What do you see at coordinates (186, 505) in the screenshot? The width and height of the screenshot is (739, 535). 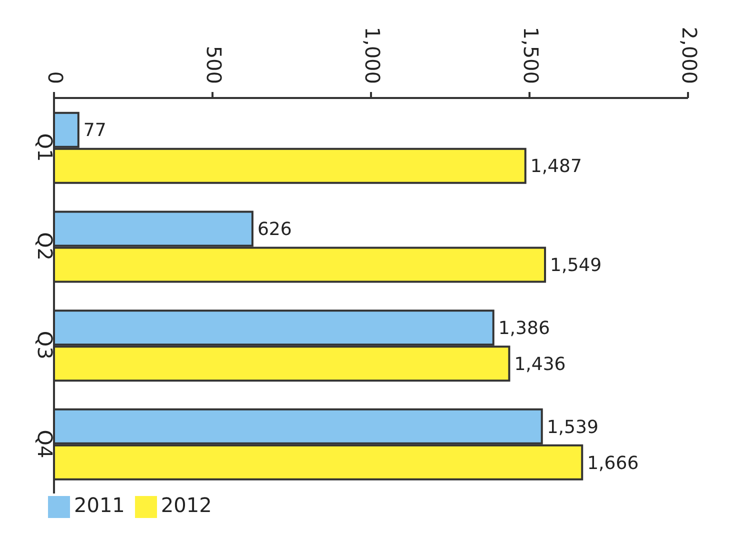 I see `legend-label: 2012` at bounding box center [186, 505].